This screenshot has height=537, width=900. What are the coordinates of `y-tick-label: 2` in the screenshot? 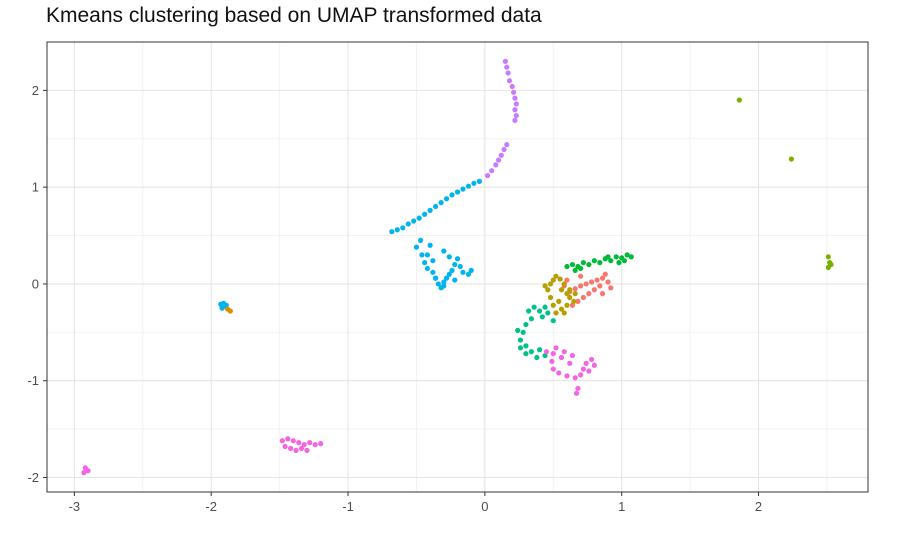 It's located at (35, 90).